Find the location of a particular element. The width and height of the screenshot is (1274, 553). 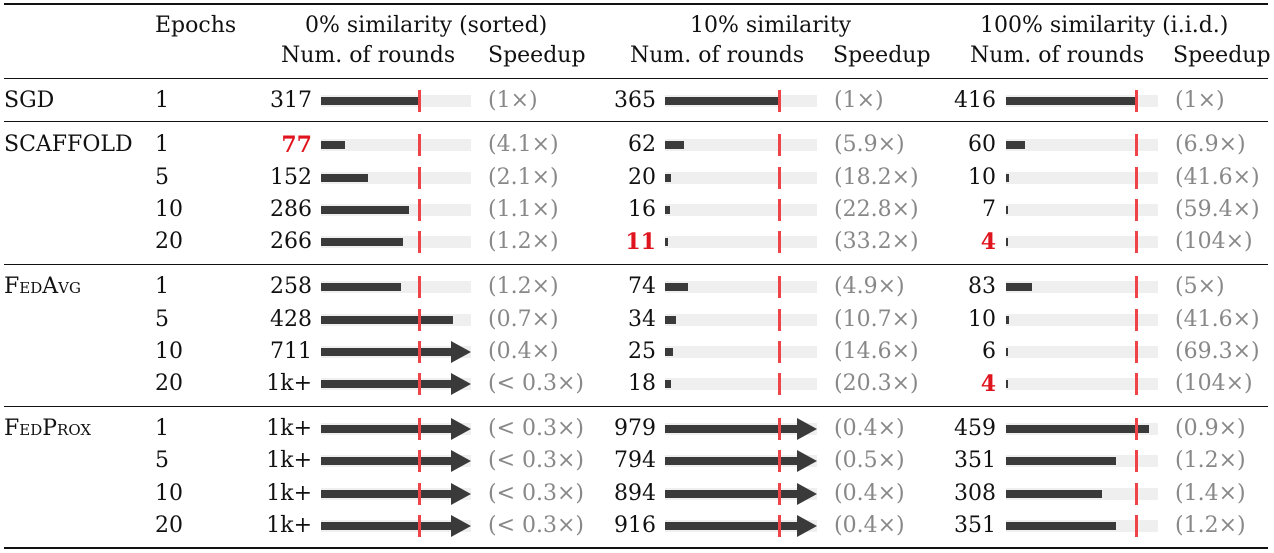

speedup-value: (14.6×) is located at coordinates (876, 351).